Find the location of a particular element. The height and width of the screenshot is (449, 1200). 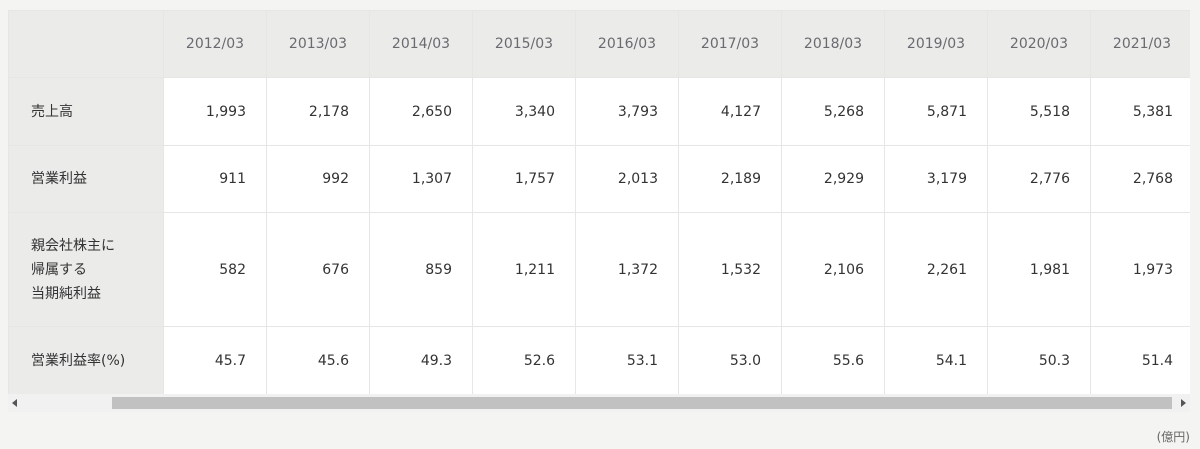

corner-cell is located at coordinates (86, 44).